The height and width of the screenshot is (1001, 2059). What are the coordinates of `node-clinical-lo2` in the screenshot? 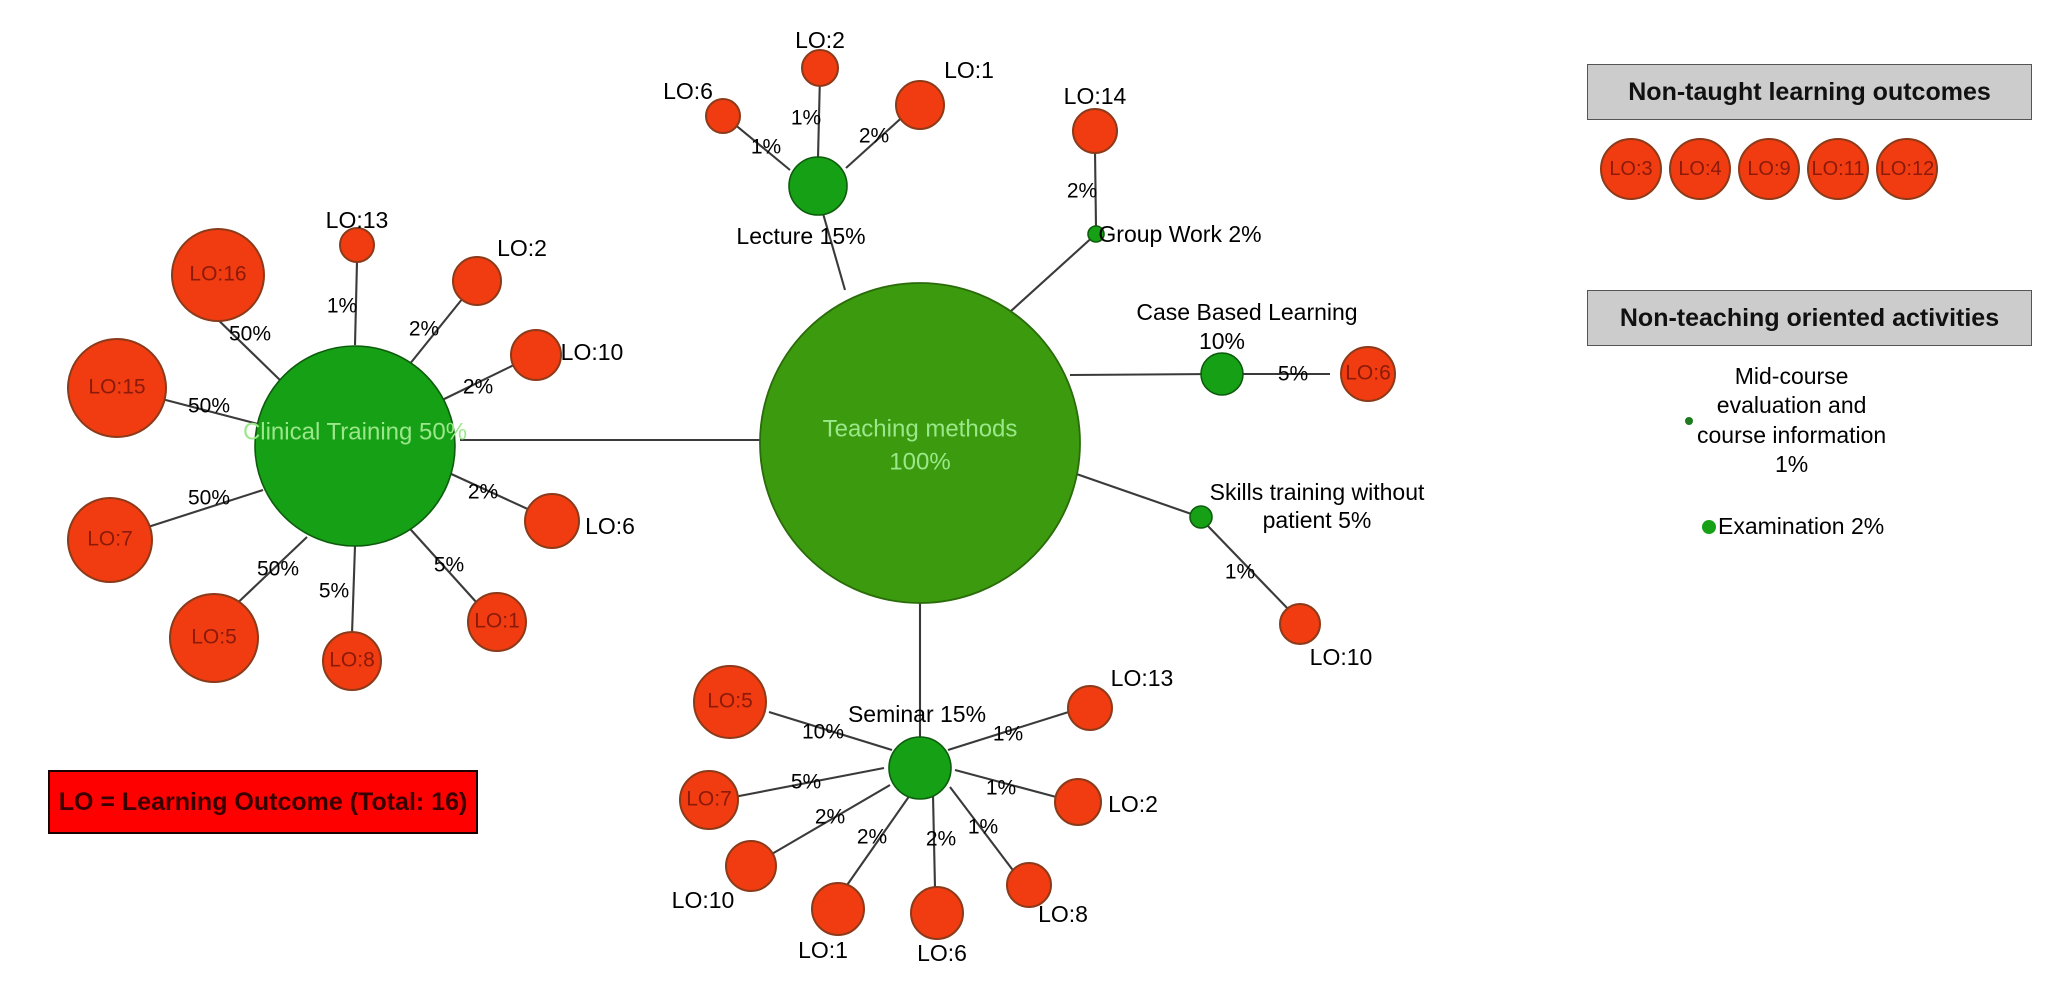 It's located at (477, 281).